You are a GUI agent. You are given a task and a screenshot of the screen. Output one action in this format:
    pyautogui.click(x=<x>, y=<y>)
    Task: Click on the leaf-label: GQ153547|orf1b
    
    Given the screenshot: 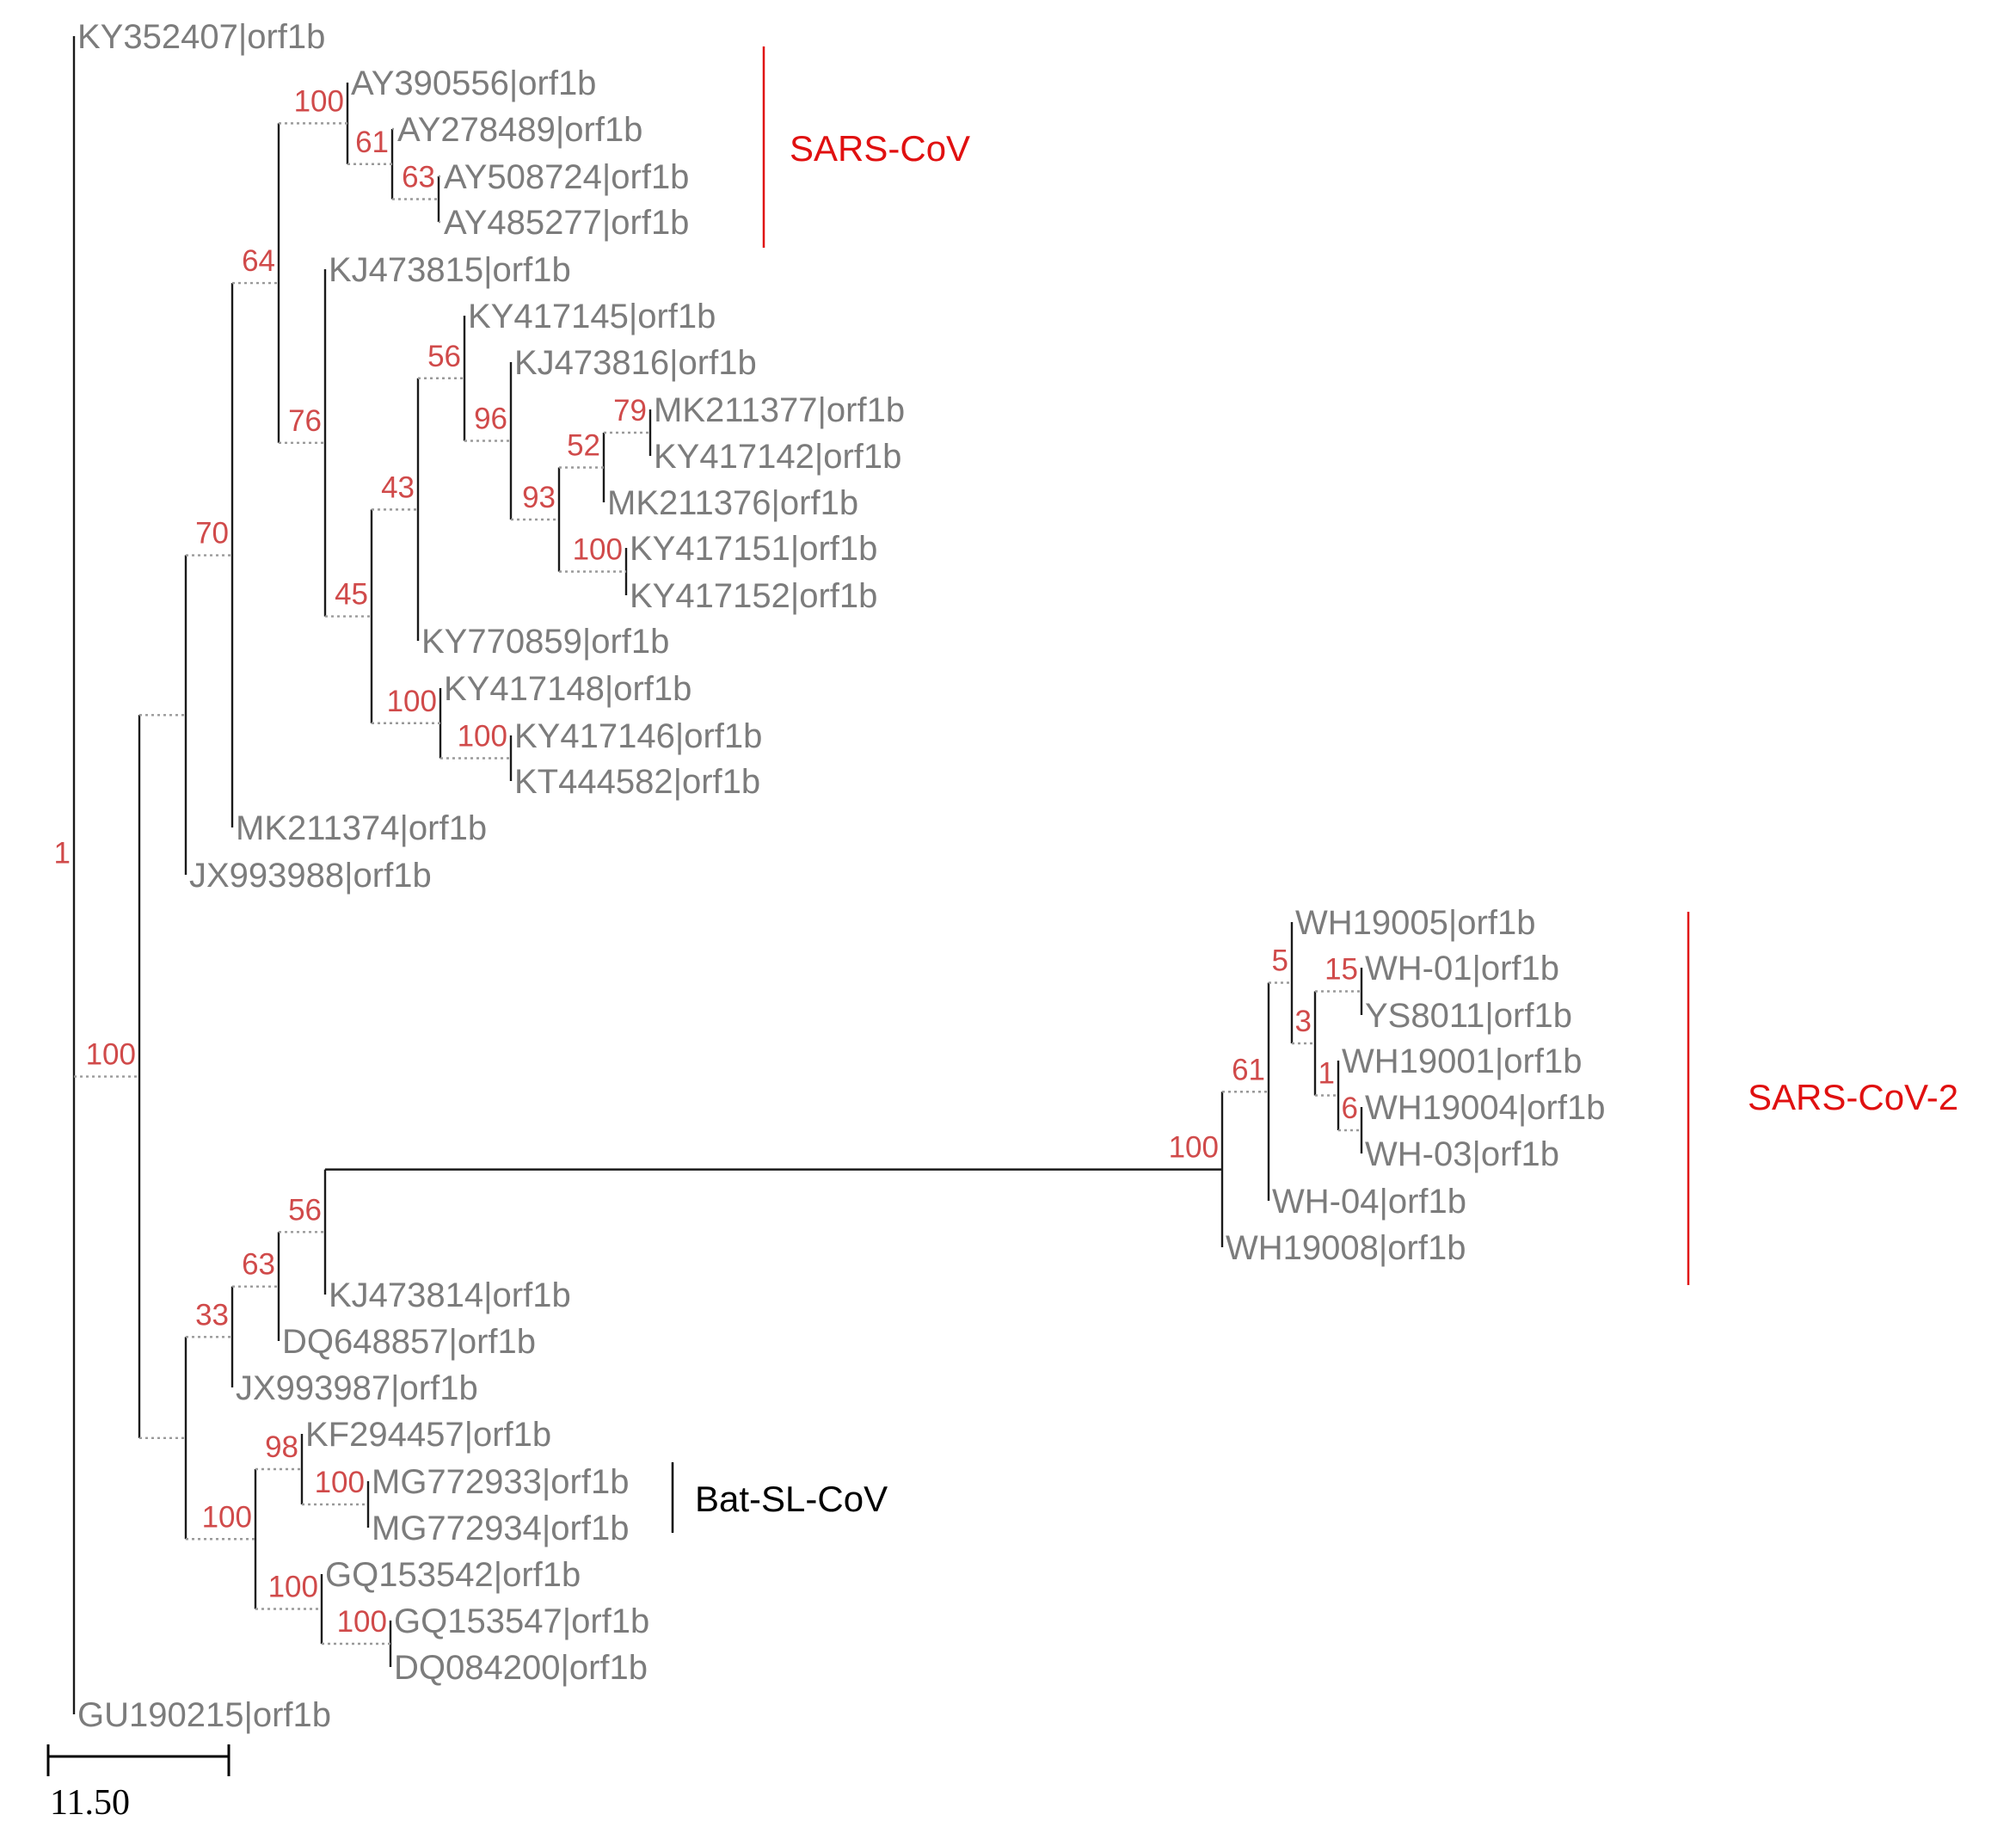 What is the action you would take?
    pyautogui.click(x=522, y=1621)
    